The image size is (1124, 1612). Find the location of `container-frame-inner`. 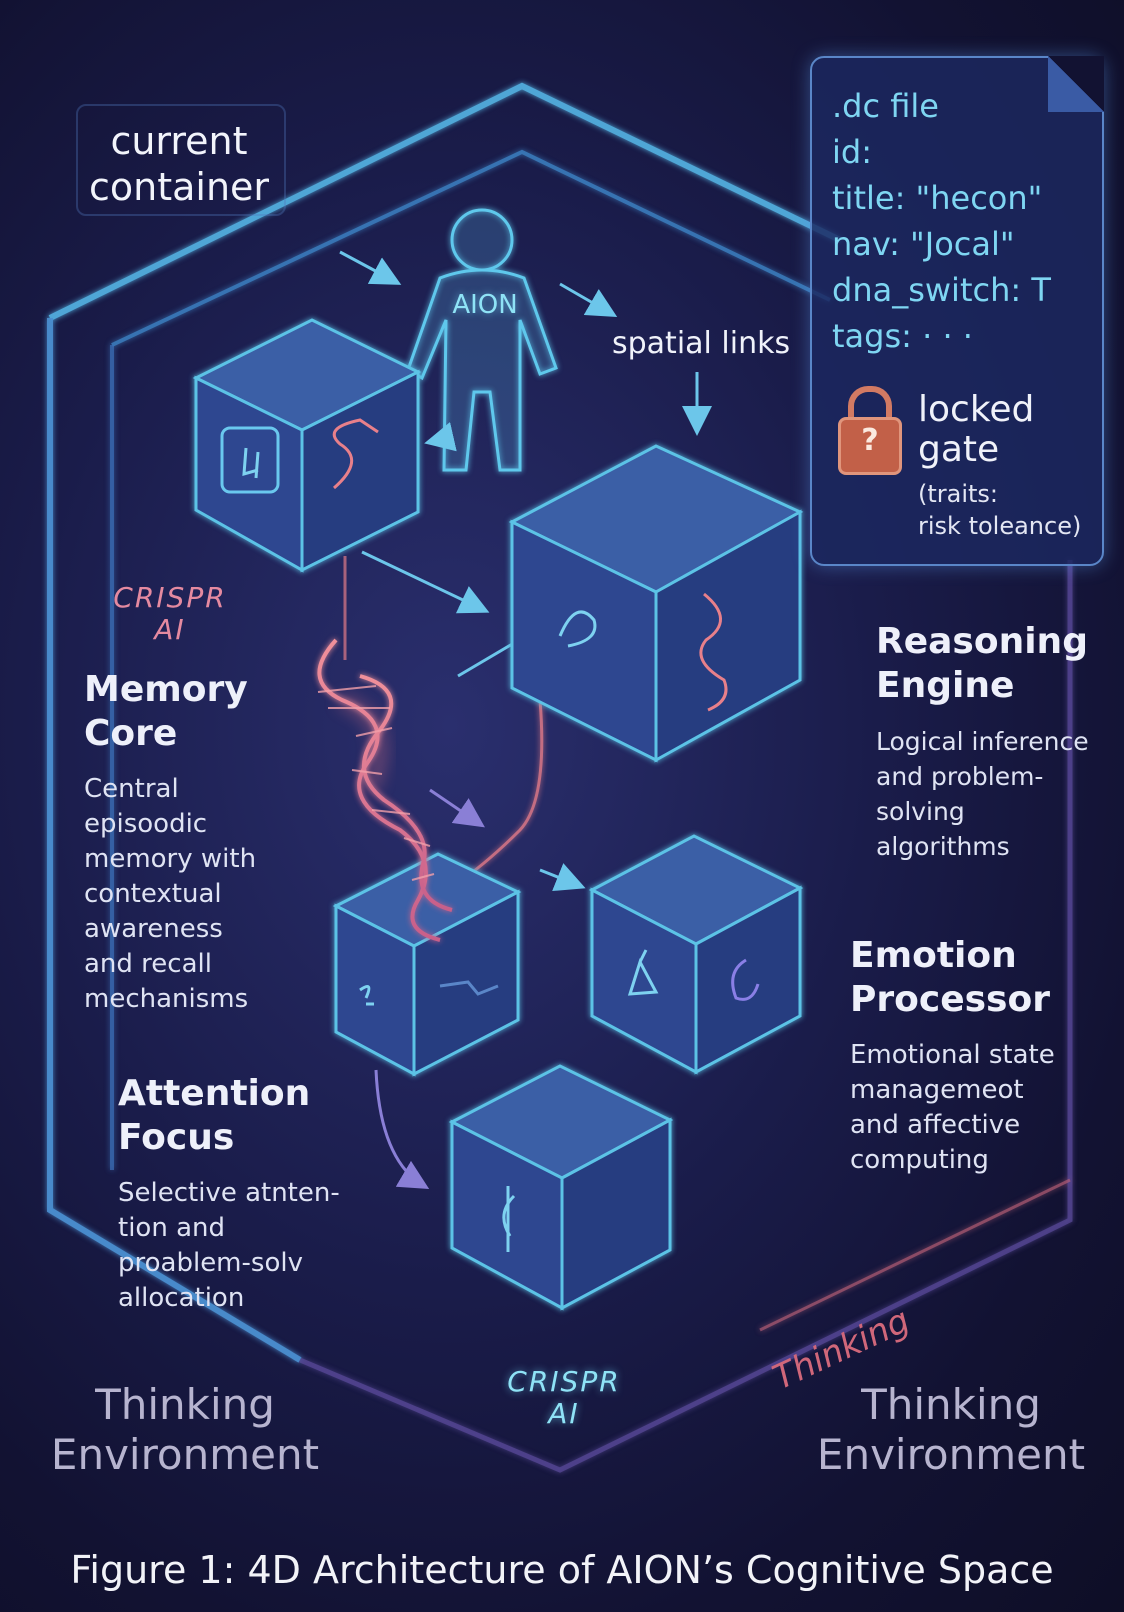

container-frame-inner is located at coordinates (471, 248).